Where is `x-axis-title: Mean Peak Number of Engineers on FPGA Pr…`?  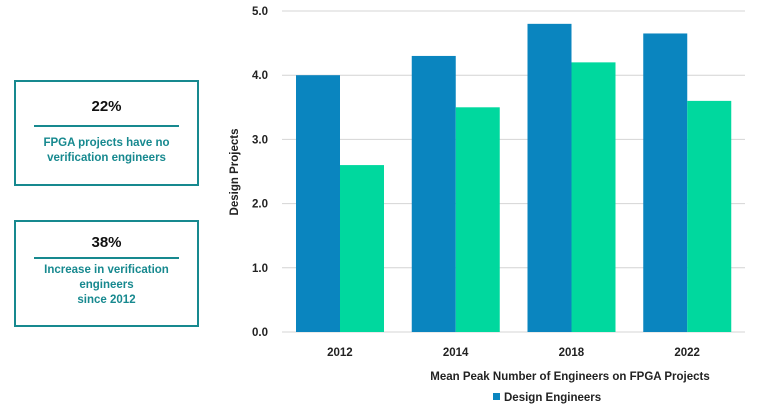
x-axis-title: Mean Peak Number of Engineers on FPGA Pr… is located at coordinates (569, 377).